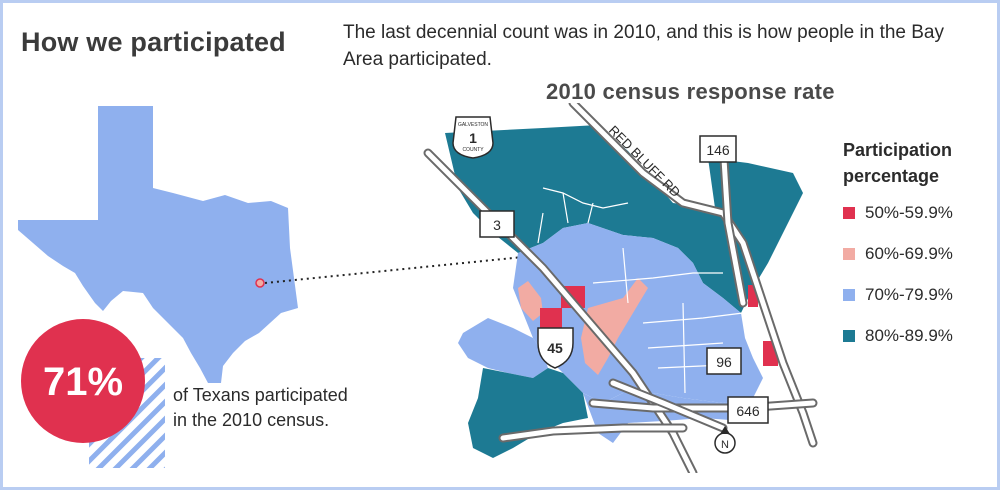 The image size is (1000, 490). Describe the element at coordinates (909, 294) in the screenshot. I see `legend-label-70: 70%-79.9%` at that location.